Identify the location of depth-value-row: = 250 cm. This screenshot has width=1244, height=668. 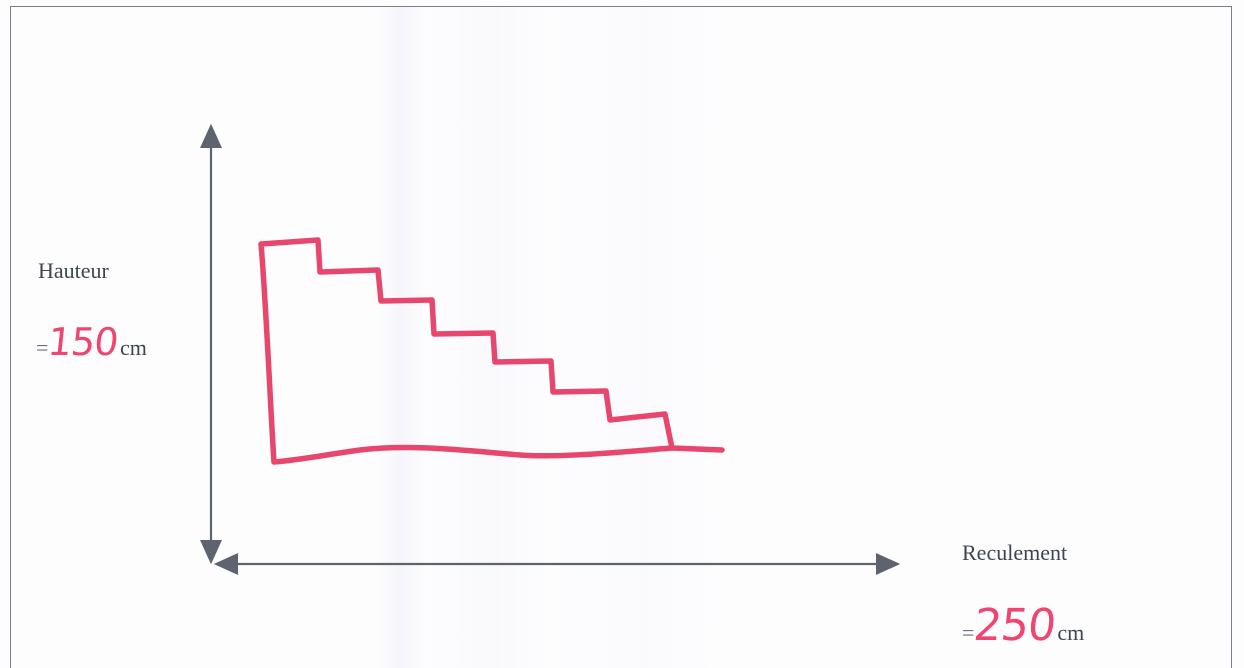
(1023, 625).